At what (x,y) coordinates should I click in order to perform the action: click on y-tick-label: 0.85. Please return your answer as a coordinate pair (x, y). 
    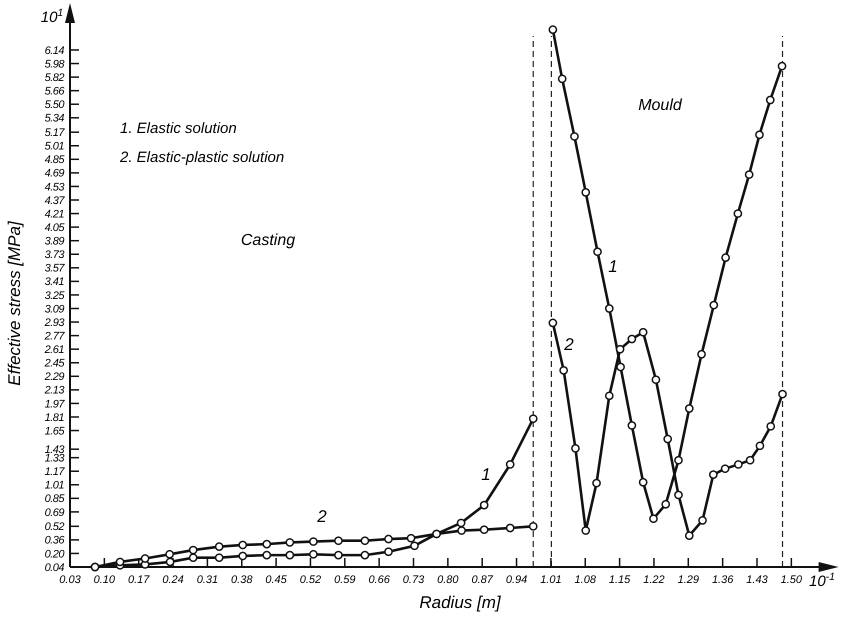
    Looking at the image, I should click on (55, 499).